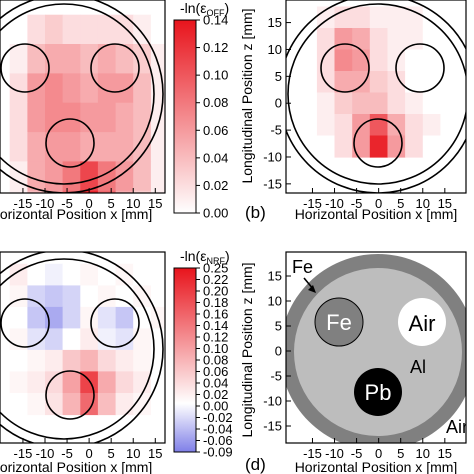 This screenshot has width=474, height=474. Describe the element at coordinates (334, 453) in the screenshot. I see `x-tick-label: -10` at that location.